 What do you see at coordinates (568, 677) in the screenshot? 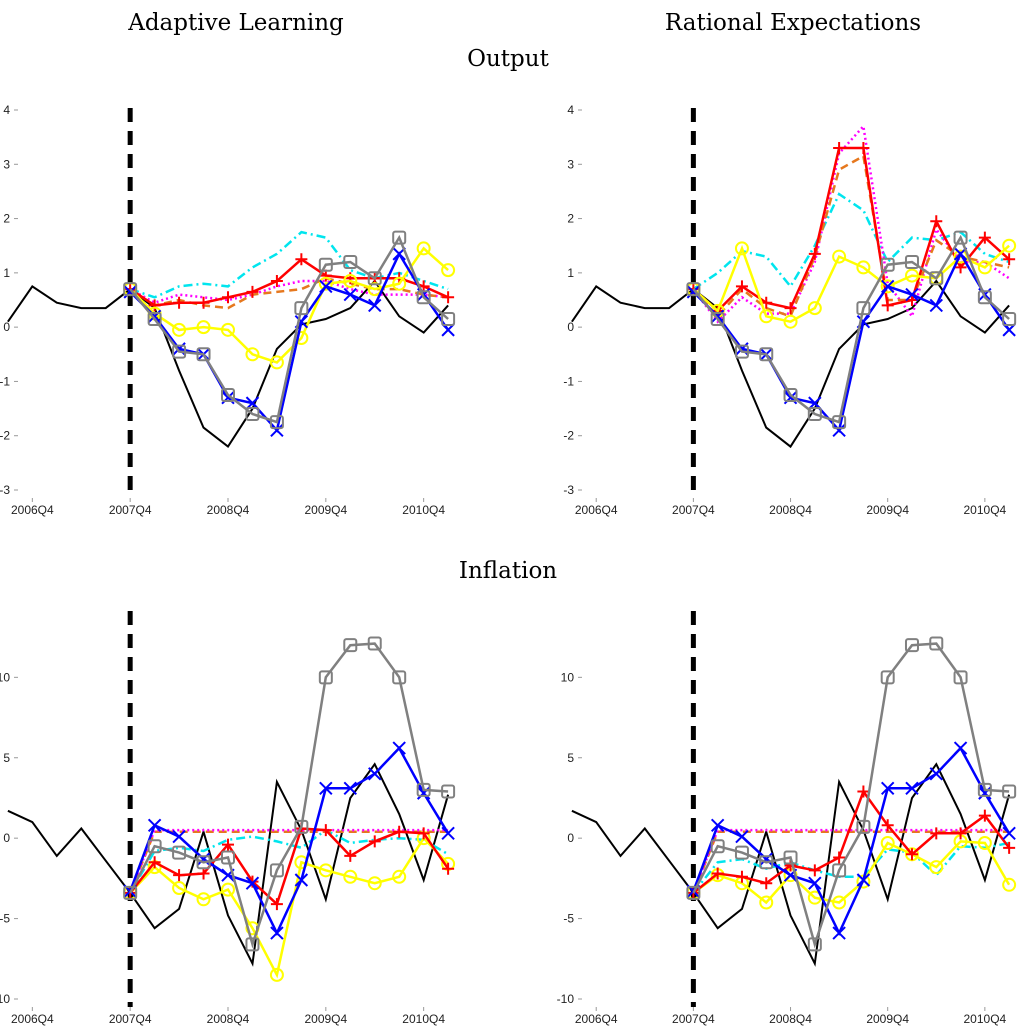
I see `y-tick-label: 10` at bounding box center [568, 677].